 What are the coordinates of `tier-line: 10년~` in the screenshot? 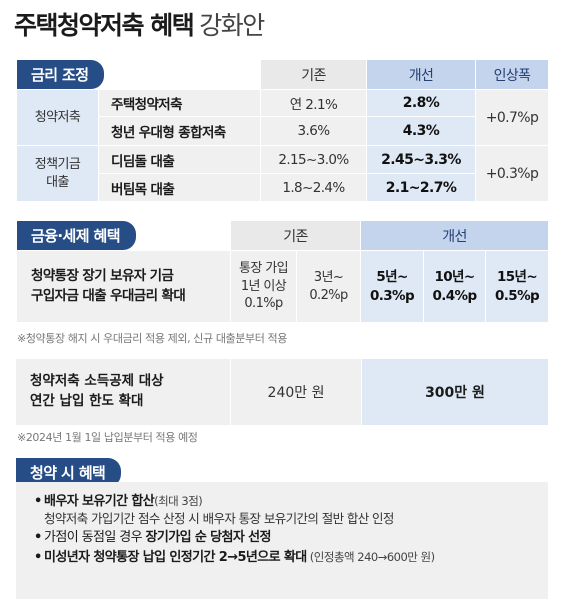 It's located at (454, 276).